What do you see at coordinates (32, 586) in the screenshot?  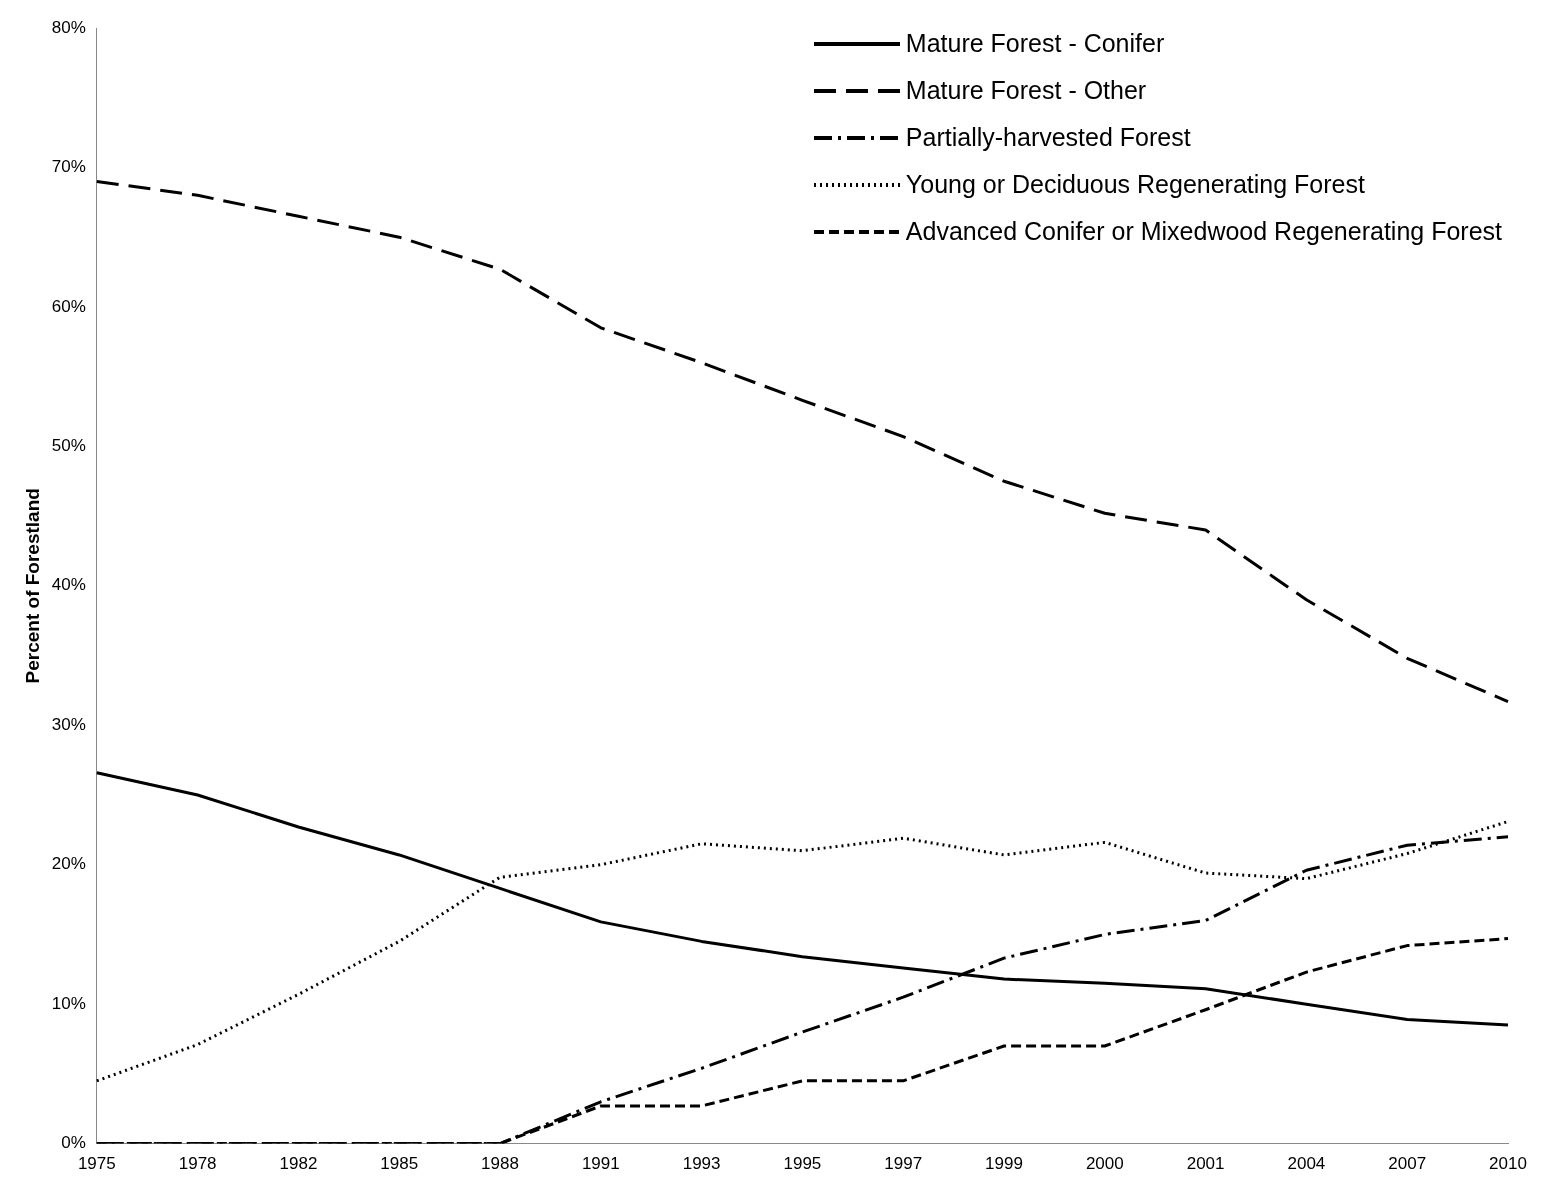 I see `y-axis-title: Percent of Forestland` at bounding box center [32, 586].